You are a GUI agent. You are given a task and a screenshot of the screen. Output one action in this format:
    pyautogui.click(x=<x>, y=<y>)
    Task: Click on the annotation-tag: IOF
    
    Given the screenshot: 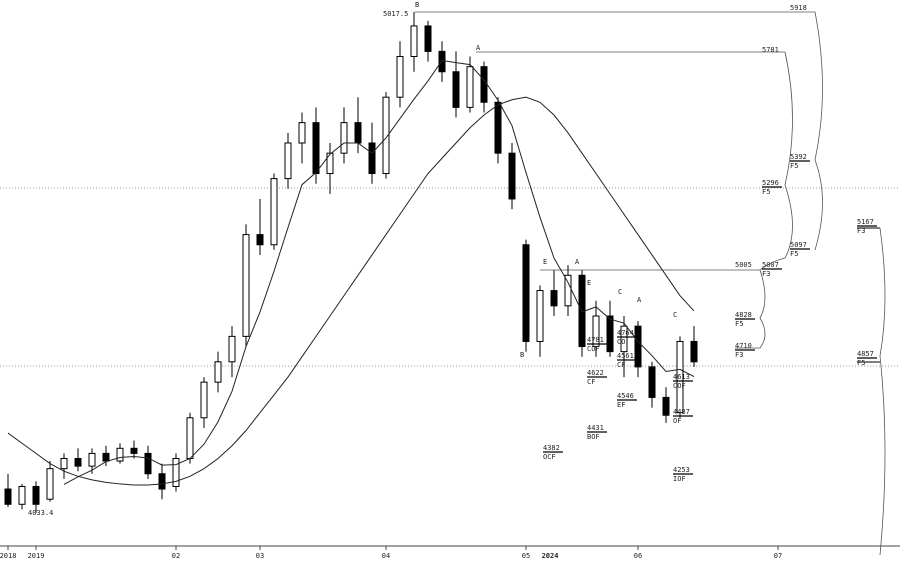 What is the action you would take?
    pyautogui.click(x=679, y=479)
    